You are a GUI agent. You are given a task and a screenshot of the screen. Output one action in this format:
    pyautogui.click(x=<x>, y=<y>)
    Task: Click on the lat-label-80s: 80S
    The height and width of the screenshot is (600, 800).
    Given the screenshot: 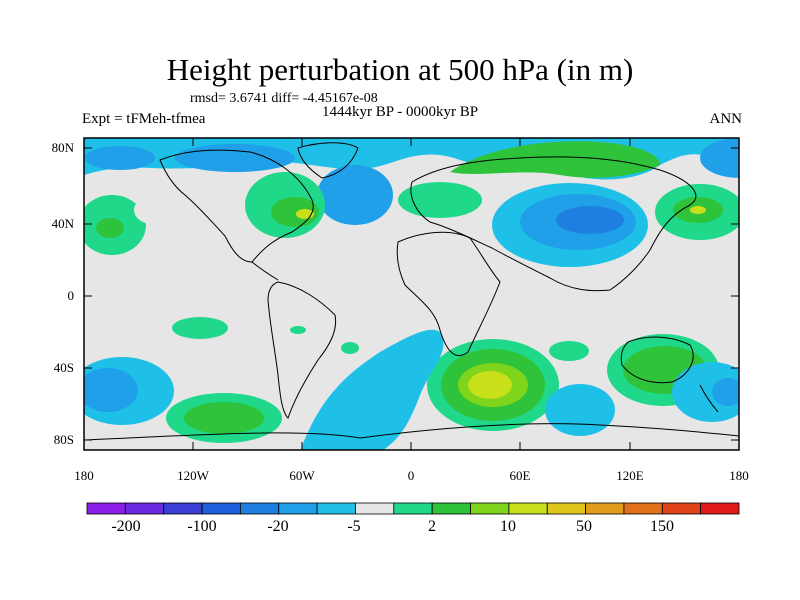 What is the action you would take?
    pyautogui.click(x=63, y=439)
    